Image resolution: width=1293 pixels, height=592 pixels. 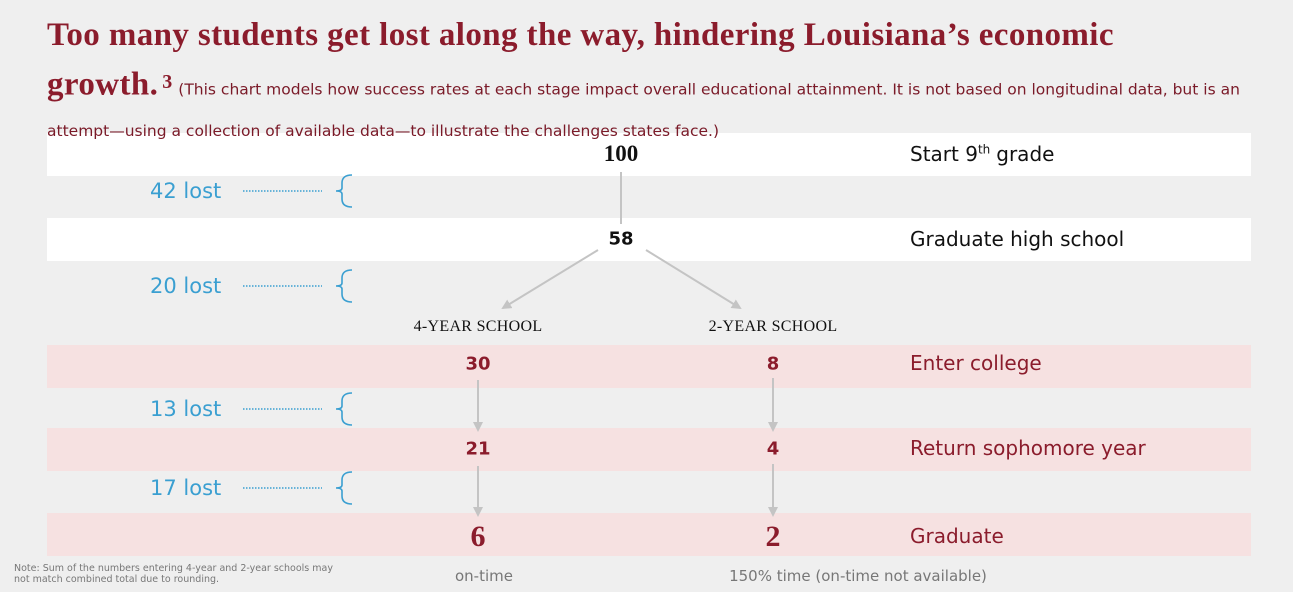 What do you see at coordinates (186, 191) in the screenshot?
I see `lost-label: 42 lost` at bounding box center [186, 191].